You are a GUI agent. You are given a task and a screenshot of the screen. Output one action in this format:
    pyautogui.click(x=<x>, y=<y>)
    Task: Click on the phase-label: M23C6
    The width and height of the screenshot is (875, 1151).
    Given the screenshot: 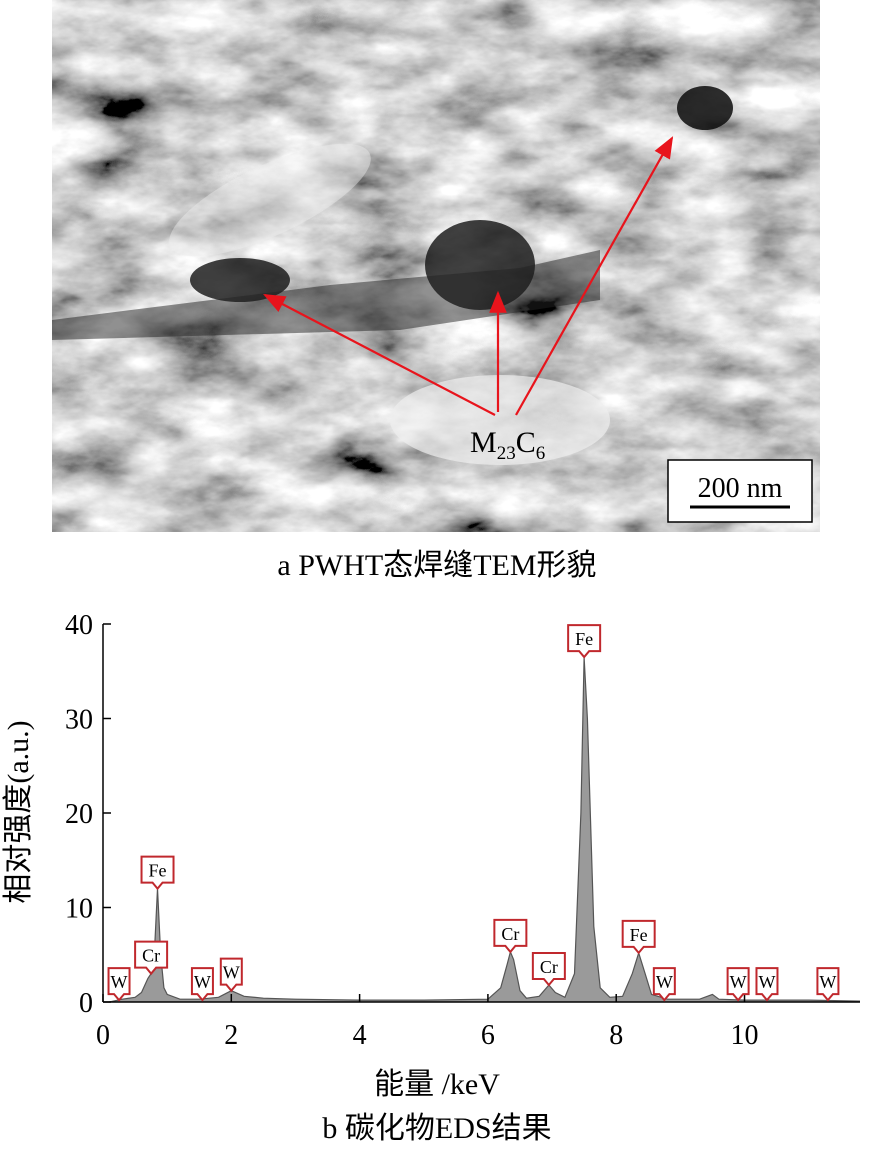 What is the action you would take?
    pyautogui.click(x=507, y=445)
    